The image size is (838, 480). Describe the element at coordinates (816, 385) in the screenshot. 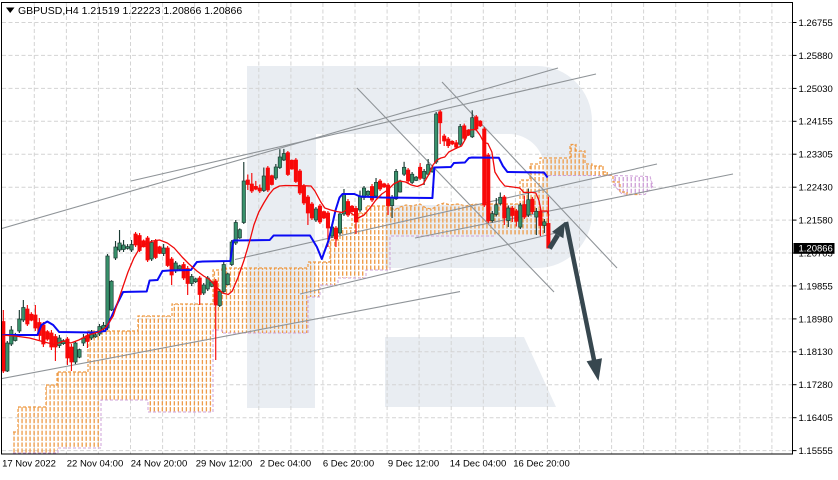

I see `svg-text: 1.17280` at that location.